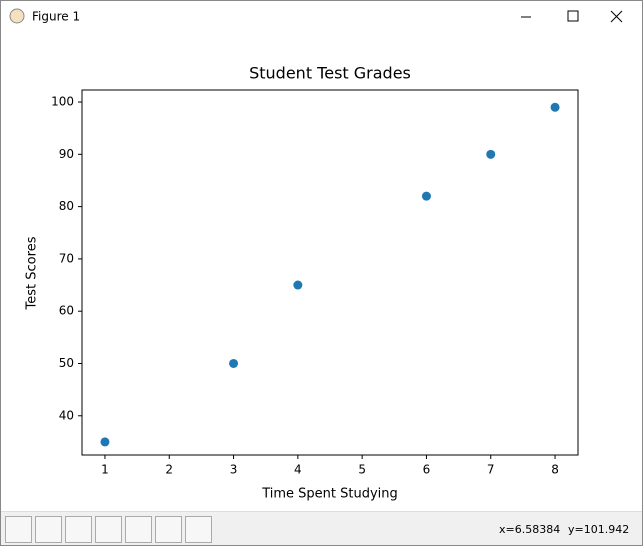  Describe the element at coordinates (56, 17) in the screenshot. I see `window-title: Figure 1` at that location.